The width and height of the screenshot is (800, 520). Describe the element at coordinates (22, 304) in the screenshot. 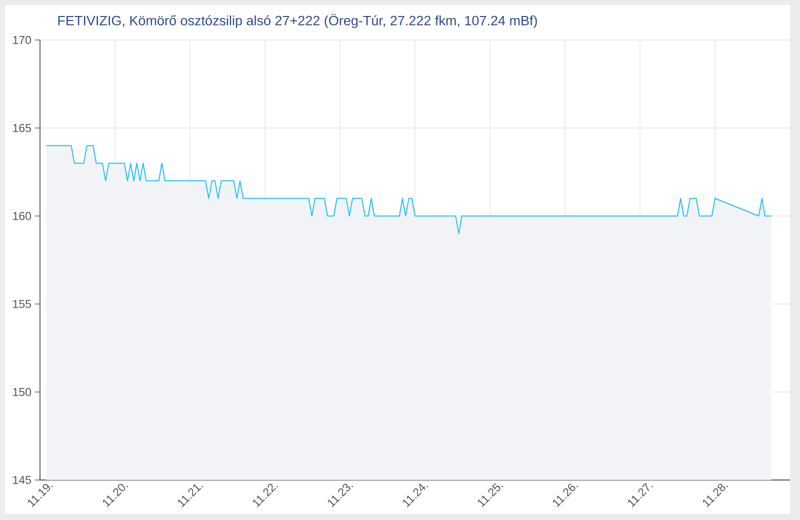

I see `y-tick-label: 155` at that location.